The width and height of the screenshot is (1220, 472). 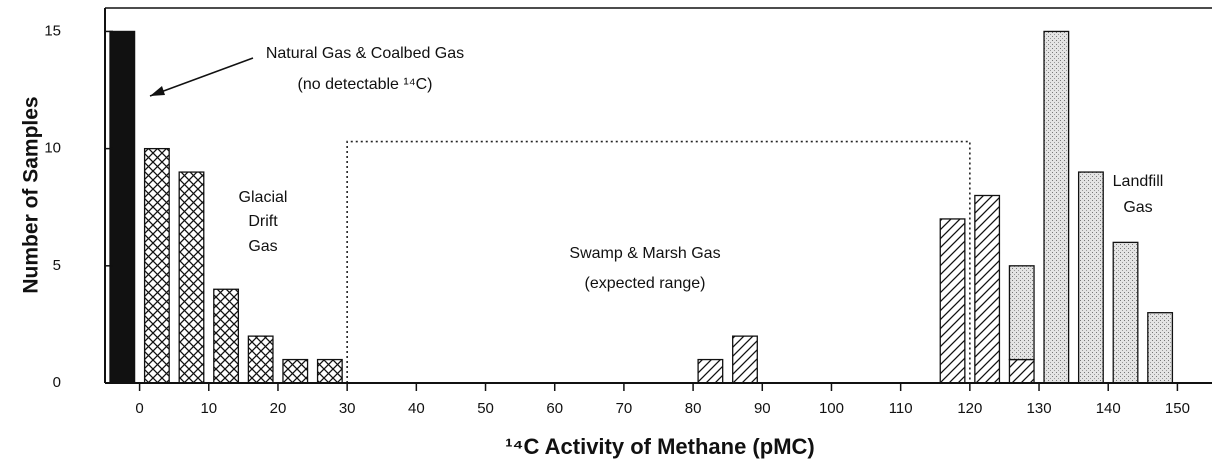 I want to click on x-tick-label: 140, so click(x=1108, y=408).